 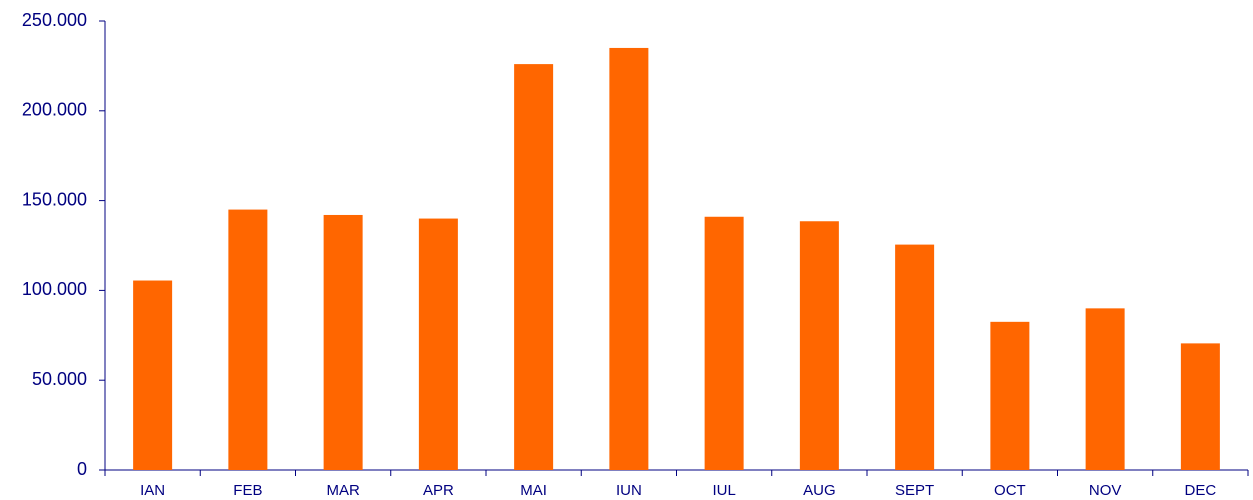 I want to click on x-tick-label: MAR, so click(x=343, y=490).